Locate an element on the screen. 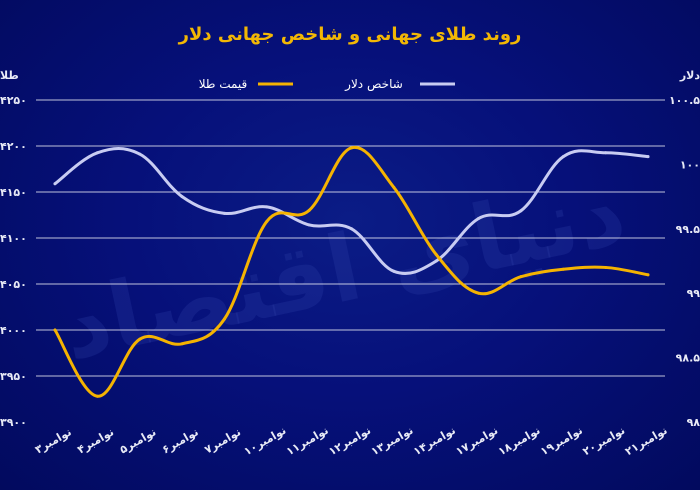 Image resolution: width=700 pixels, height=490 pixels. x-tick-label: ۳نوامبر is located at coordinates (53, 440).